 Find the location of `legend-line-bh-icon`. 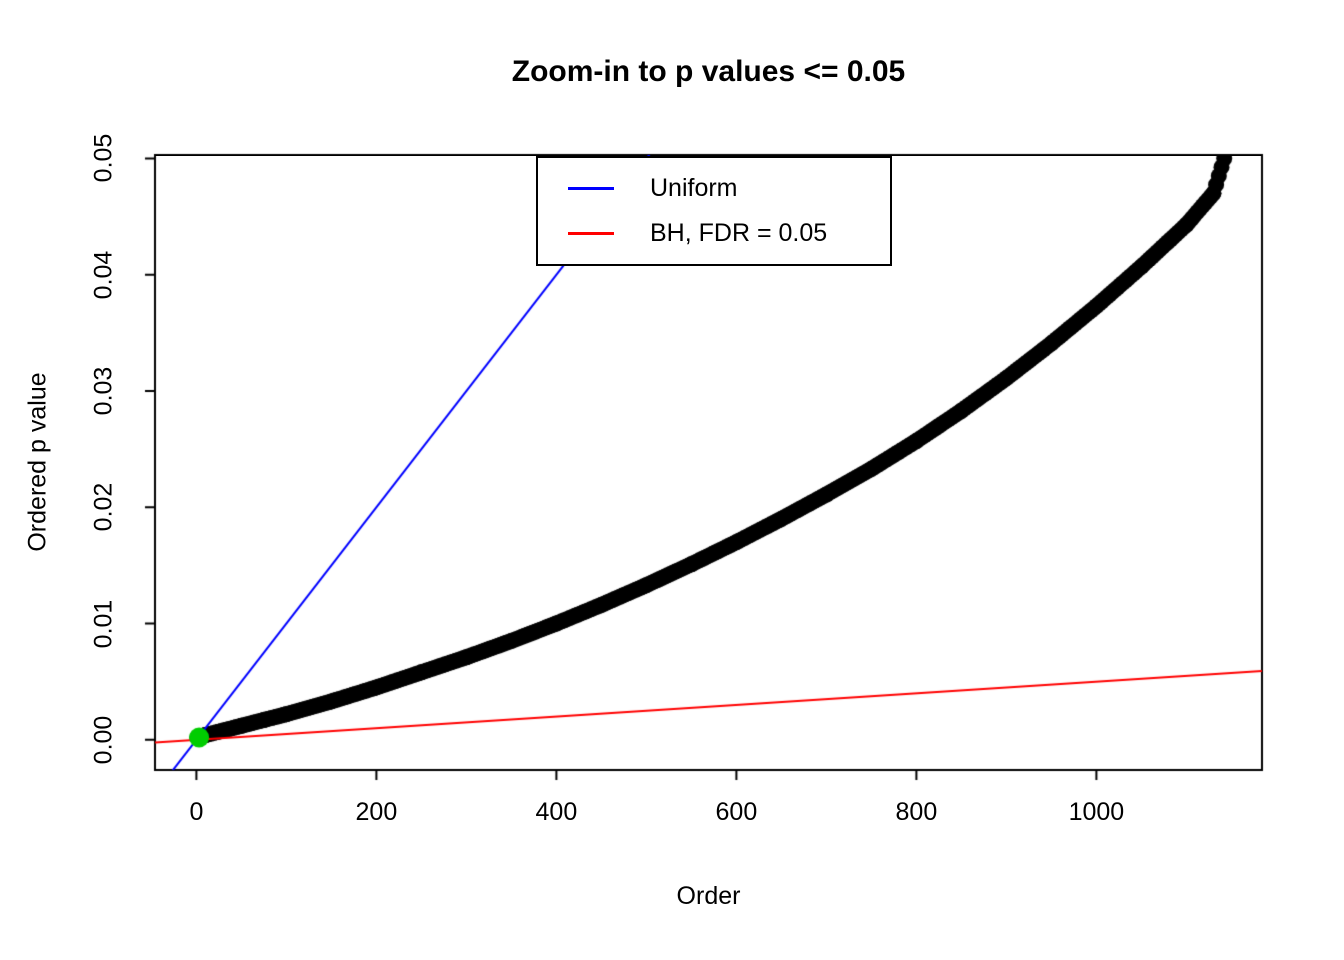

legend-line-bh-icon is located at coordinates (591, 233).